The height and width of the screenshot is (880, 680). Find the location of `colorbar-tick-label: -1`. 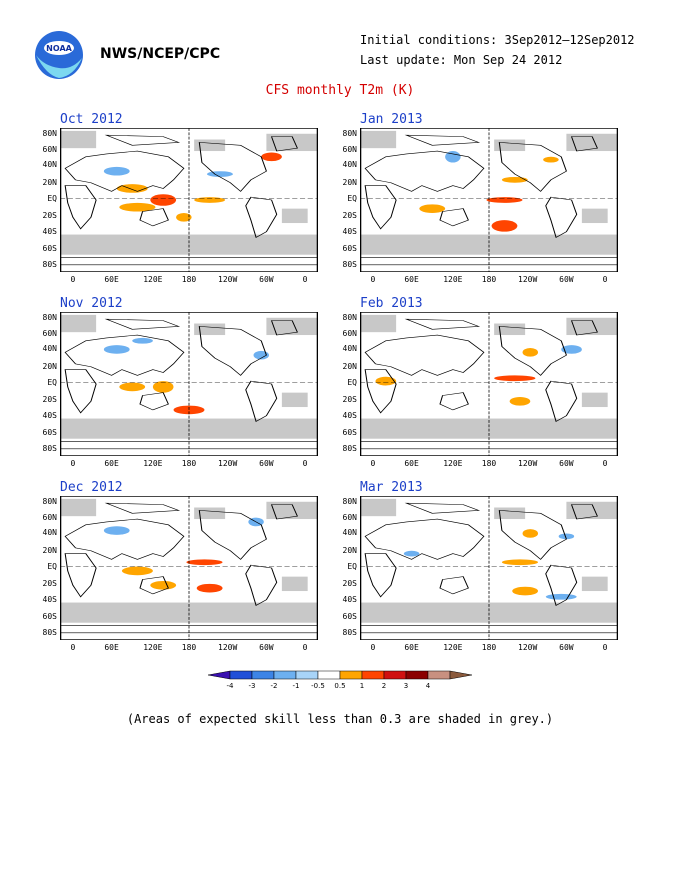

colorbar-tick-label: -1 is located at coordinates (296, 686).